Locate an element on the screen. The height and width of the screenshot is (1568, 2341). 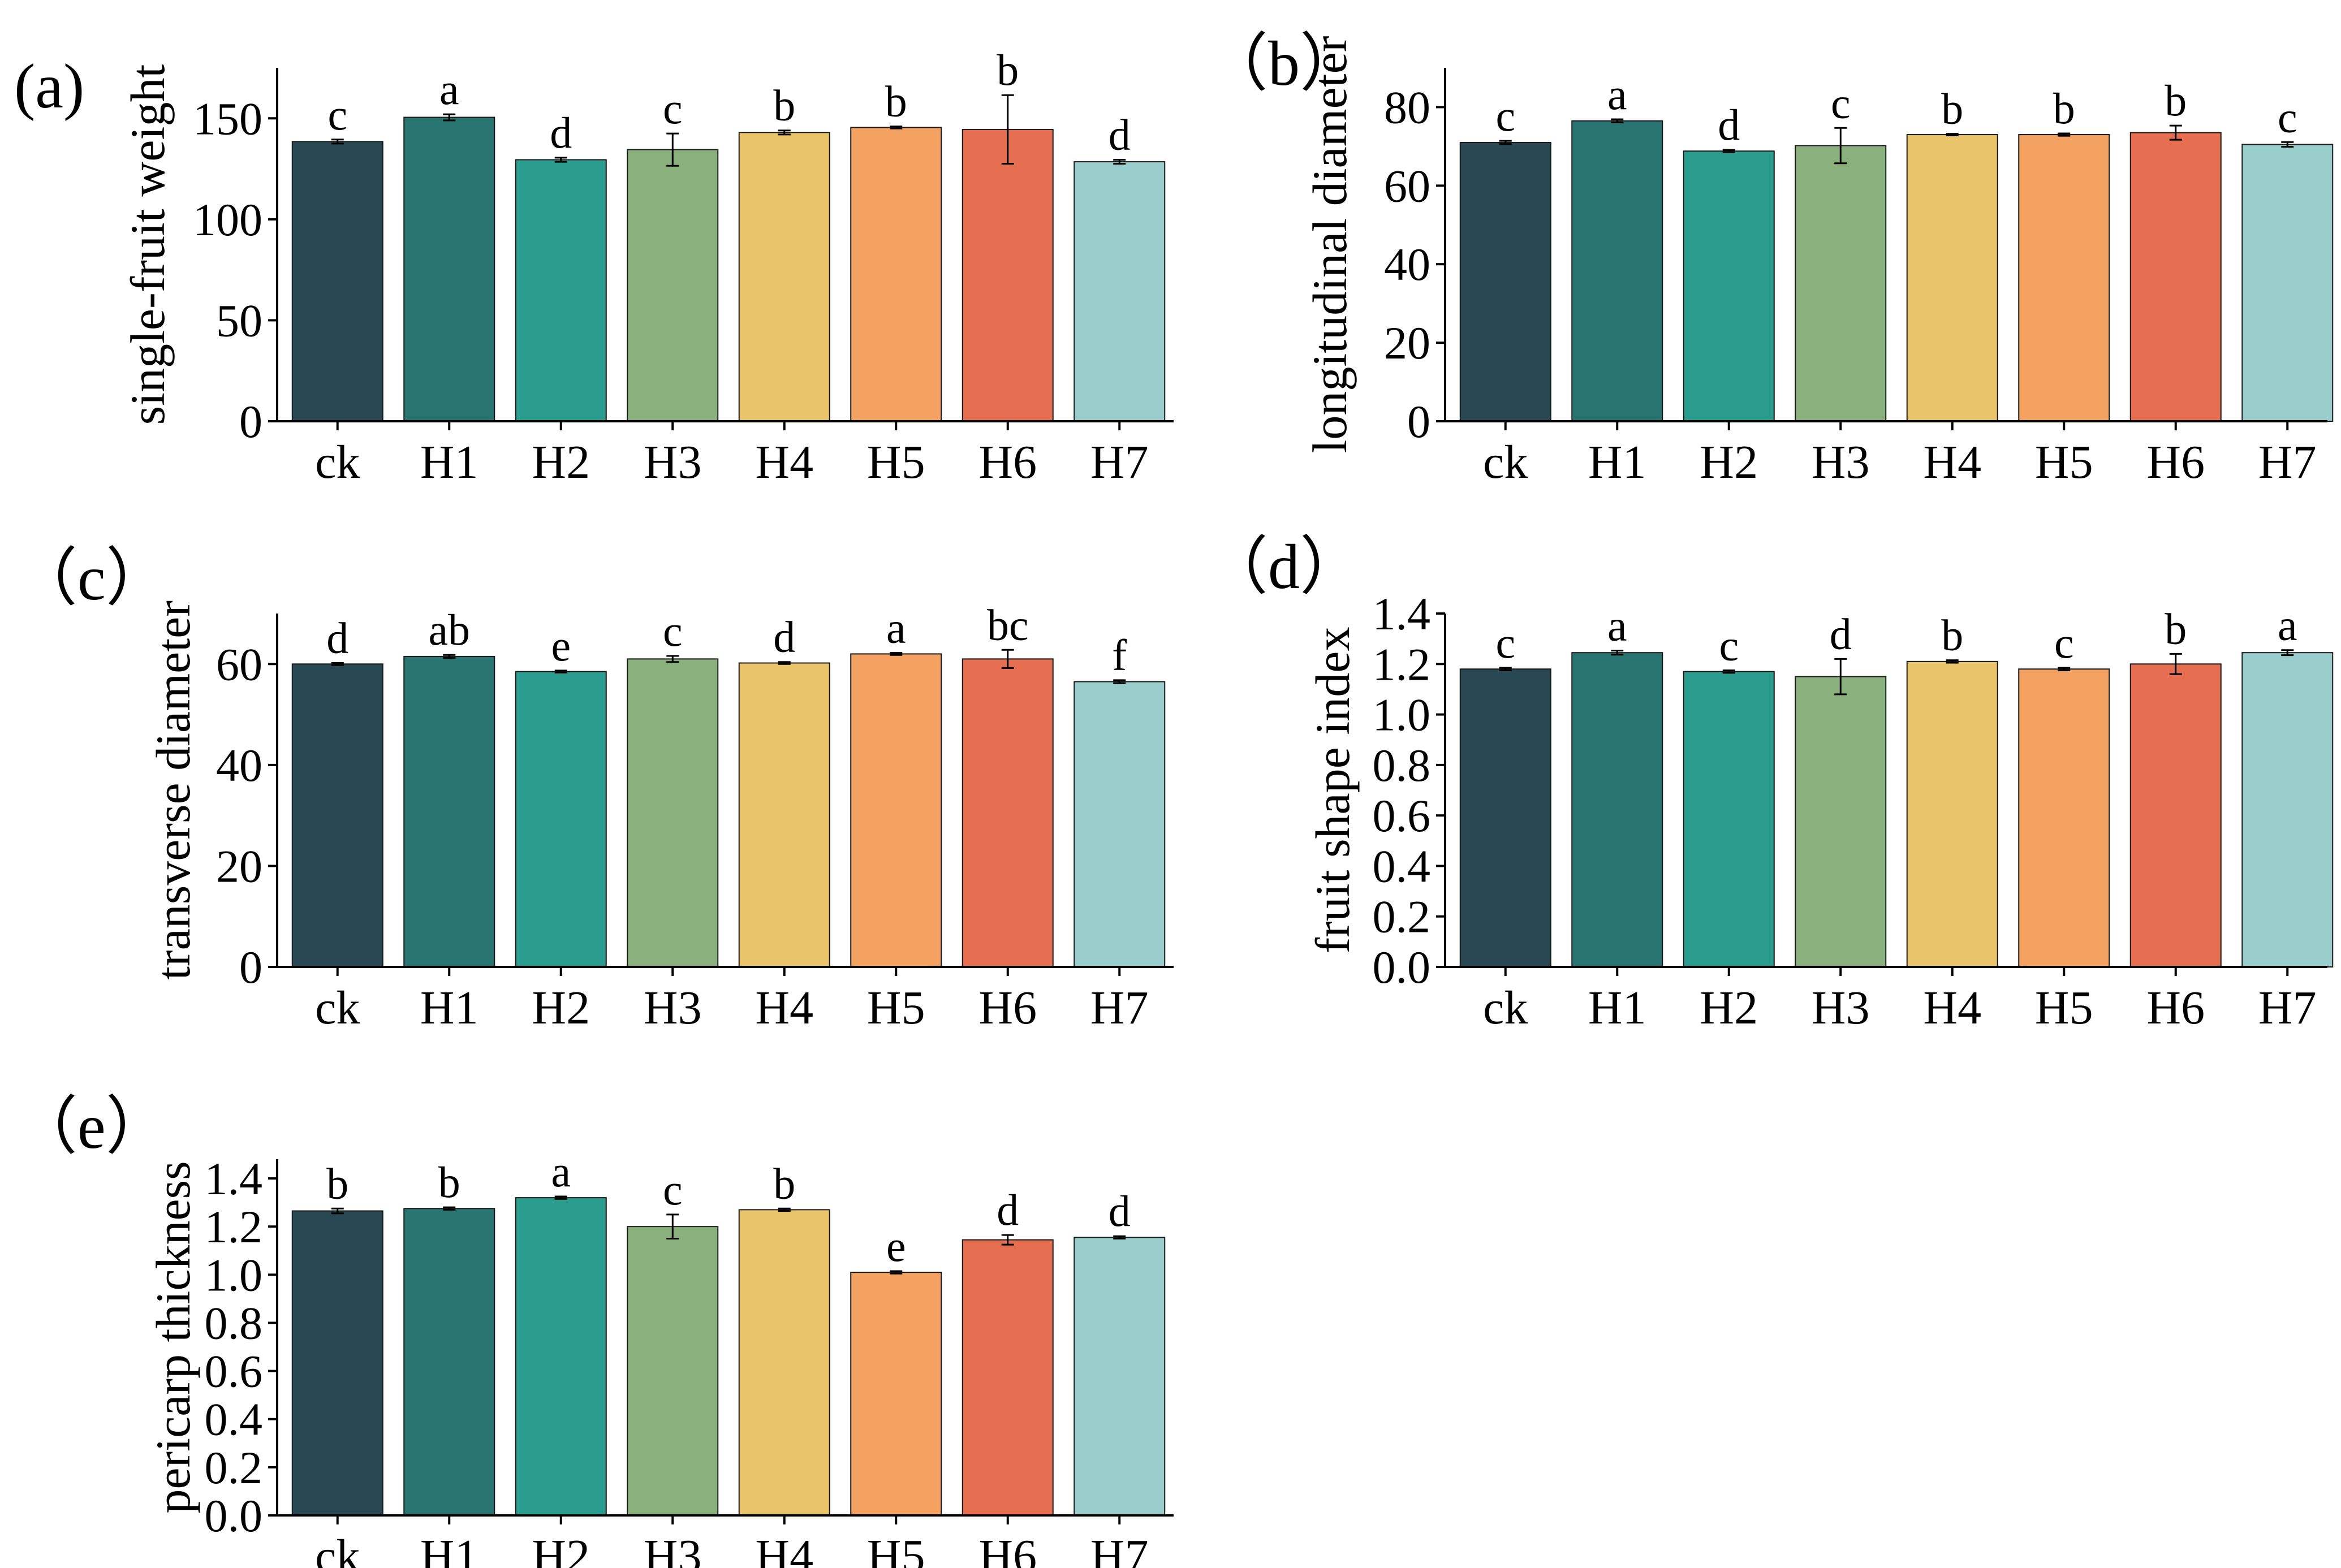
y-tick-label: 20 is located at coordinates (1407, 343).